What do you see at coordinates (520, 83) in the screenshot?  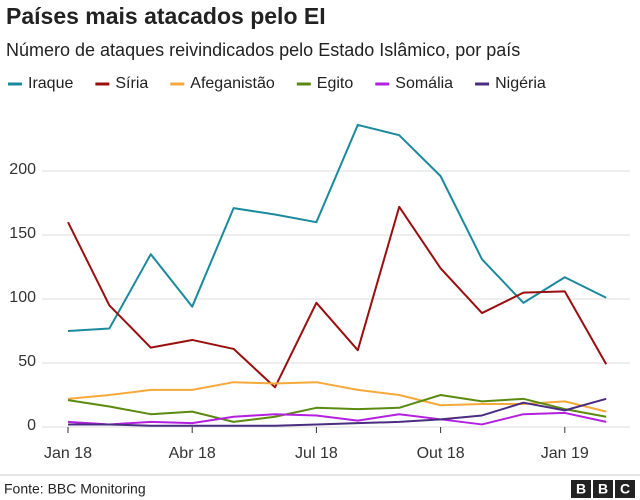 I see `legend-label: Nigéria` at bounding box center [520, 83].